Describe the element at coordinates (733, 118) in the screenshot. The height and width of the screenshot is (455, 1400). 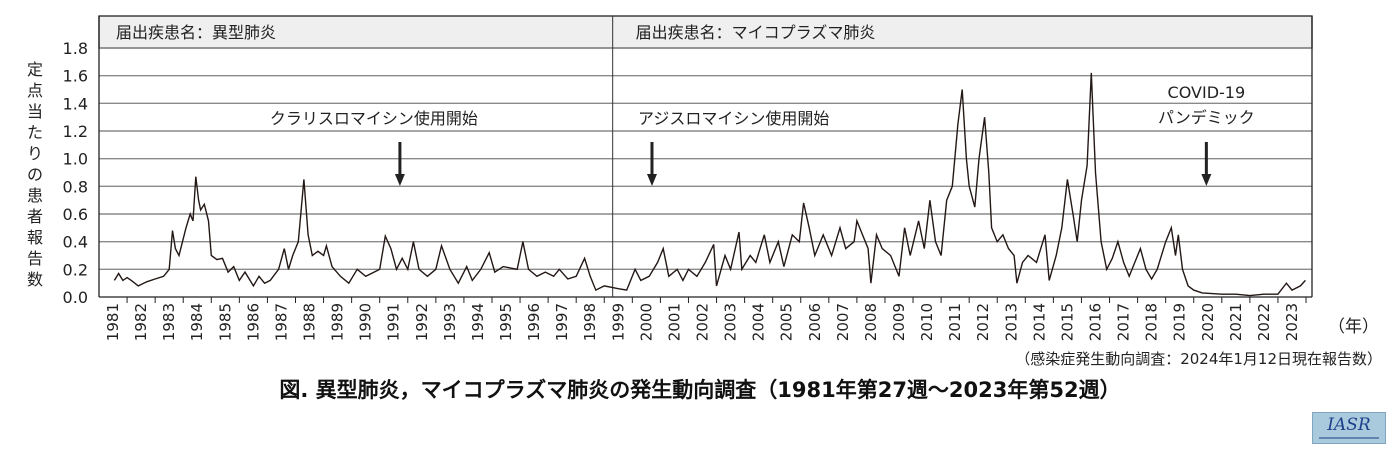
I see `annotation-label: アジスロマイシン使用開始` at that location.